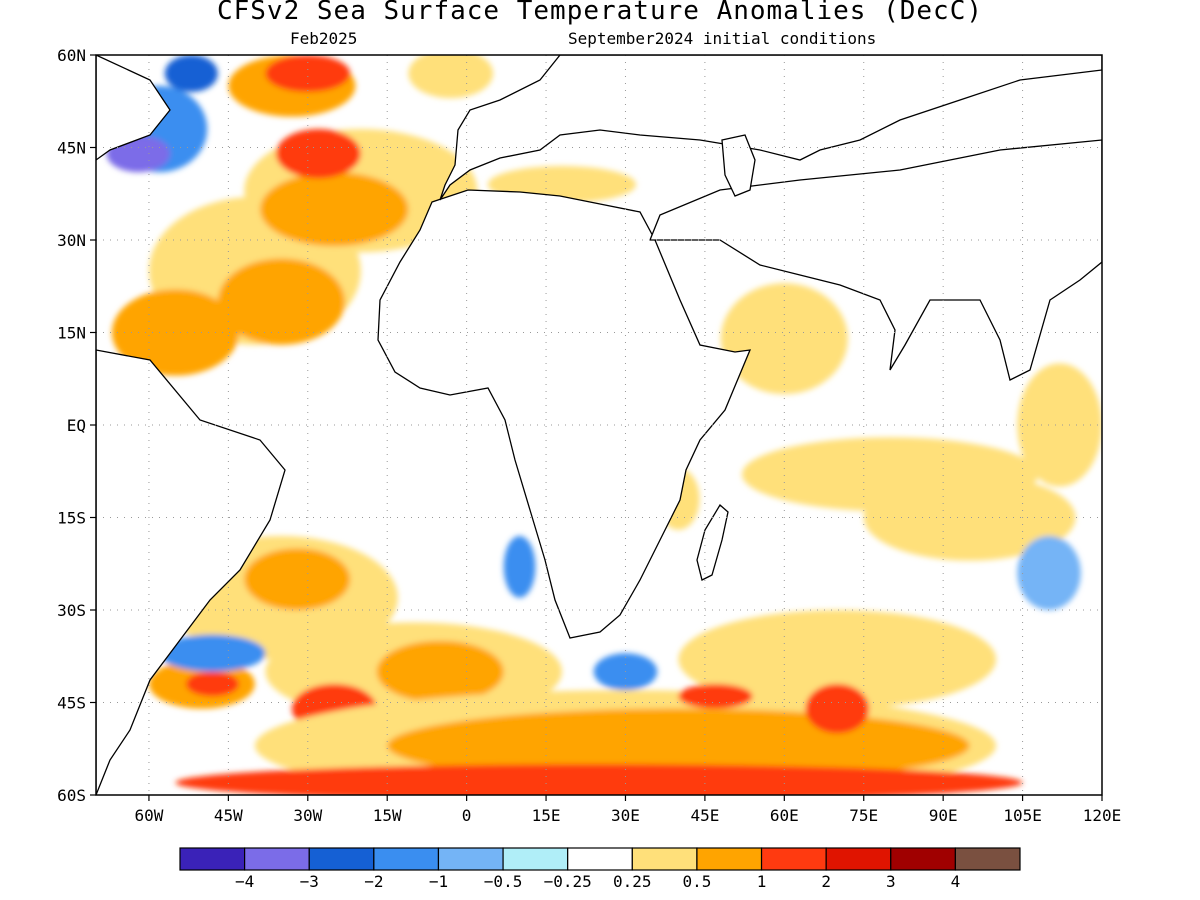  Describe the element at coordinates (71, 240) in the screenshot. I see `lat-tick-label: 30N` at that location.